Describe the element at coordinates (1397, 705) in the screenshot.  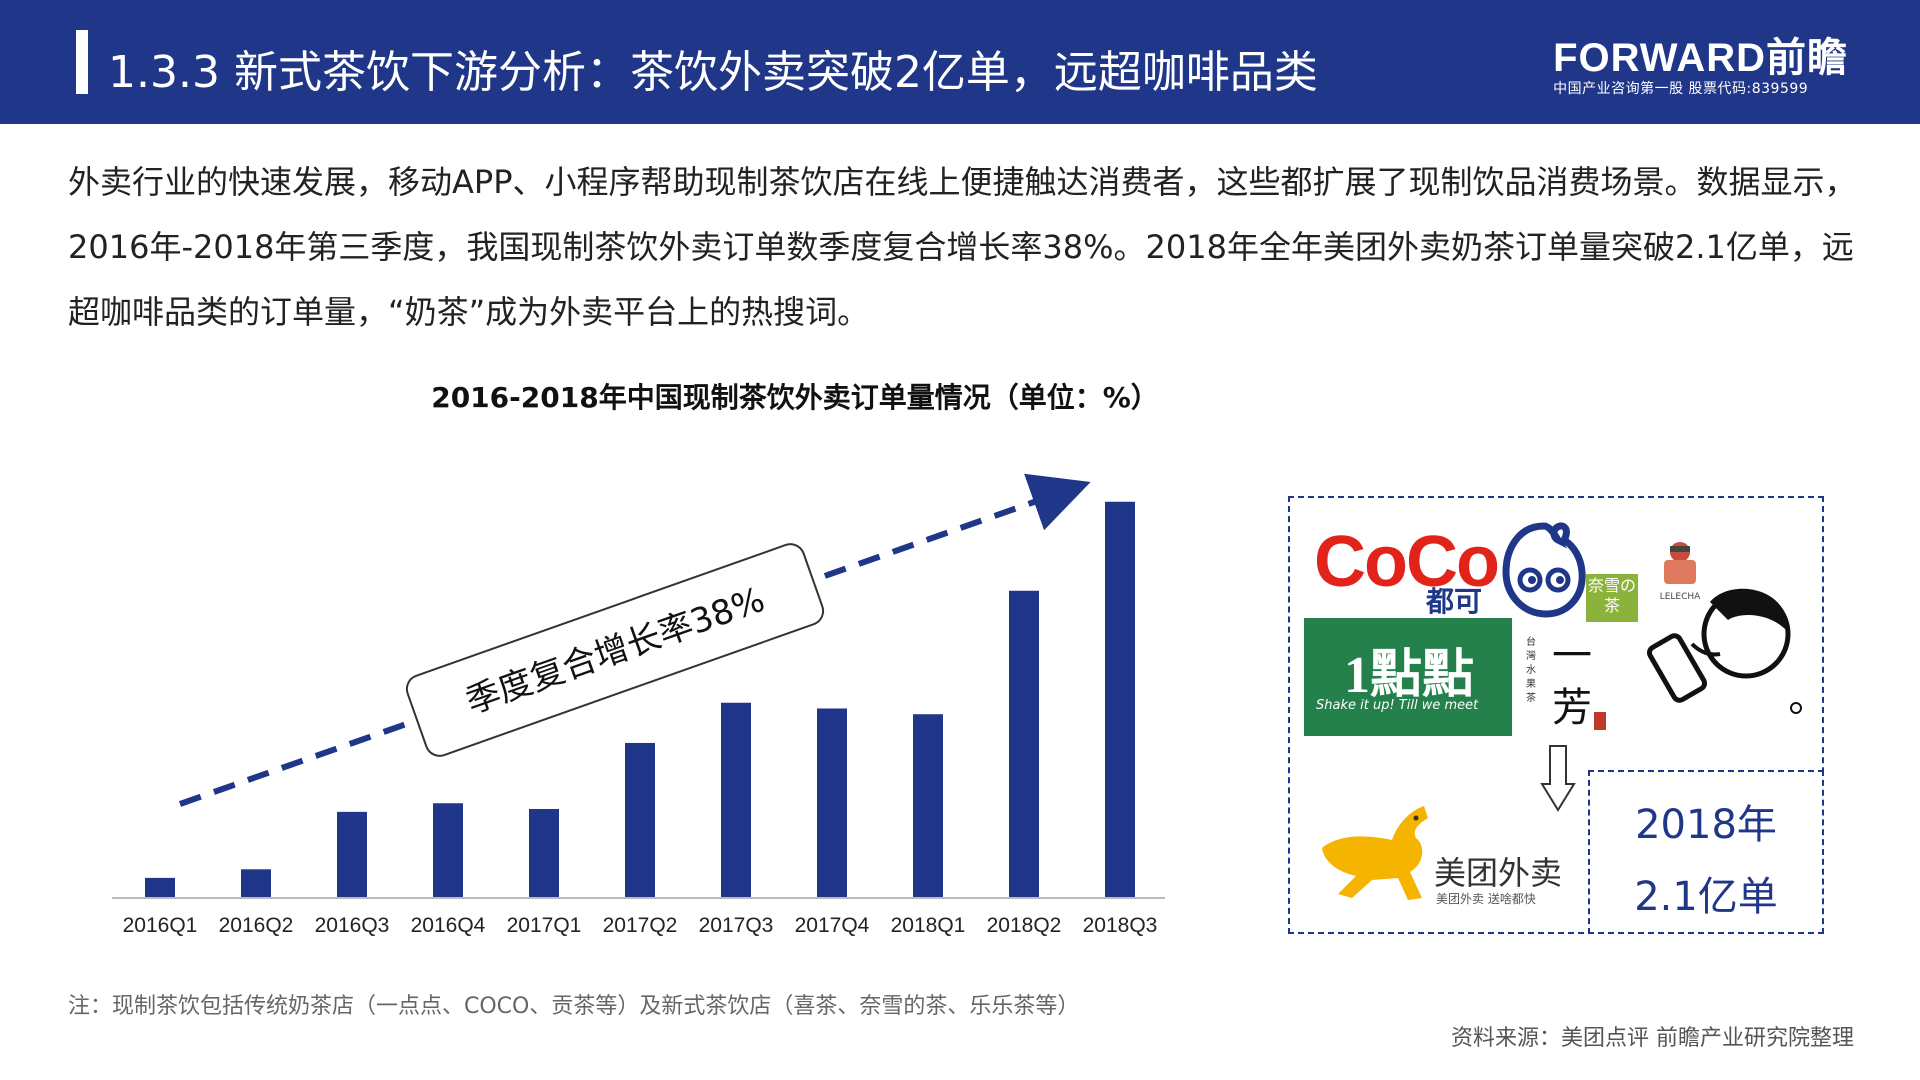
I see `yidiandian-slogan: Shake it up! Till we meet` at that location.